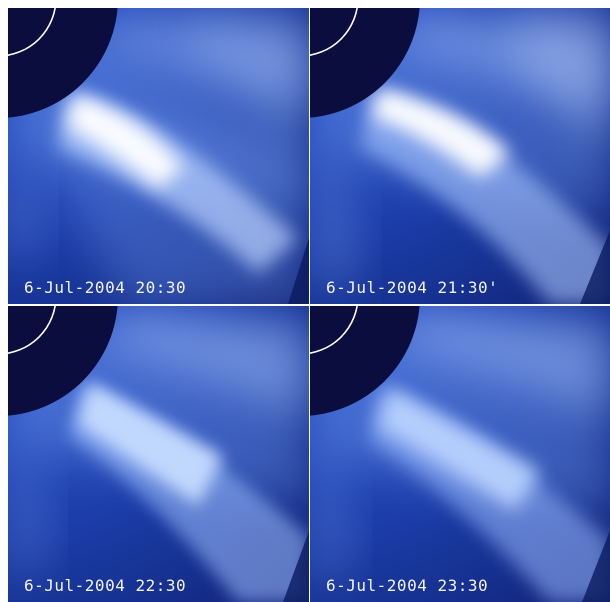 This screenshot has height=602, width=610. What do you see at coordinates (105, 585) in the screenshot?
I see `timestamp-label-3: 6-Jul-2004 22:30` at bounding box center [105, 585].